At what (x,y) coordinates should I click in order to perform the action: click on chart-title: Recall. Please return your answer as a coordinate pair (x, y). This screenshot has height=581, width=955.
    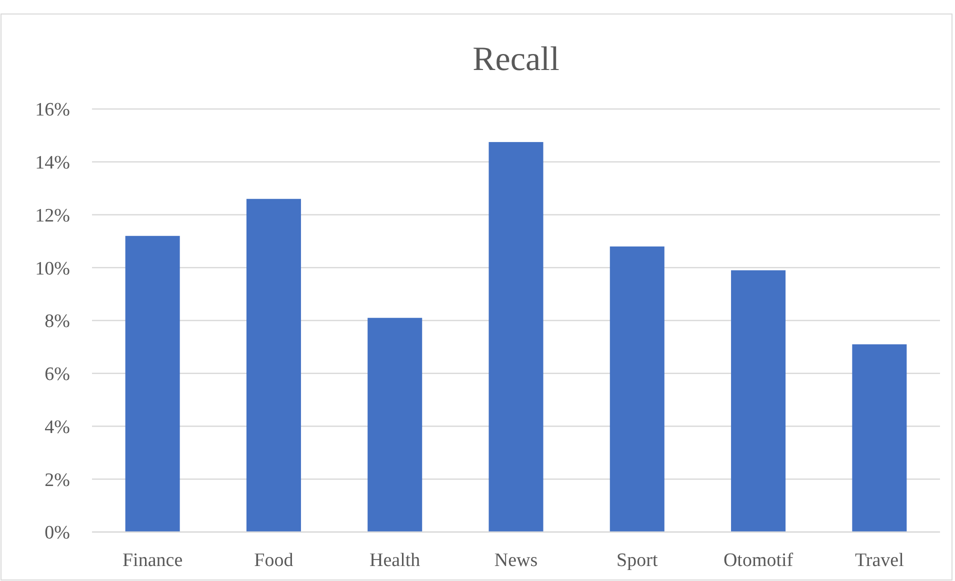
    Looking at the image, I should click on (516, 59).